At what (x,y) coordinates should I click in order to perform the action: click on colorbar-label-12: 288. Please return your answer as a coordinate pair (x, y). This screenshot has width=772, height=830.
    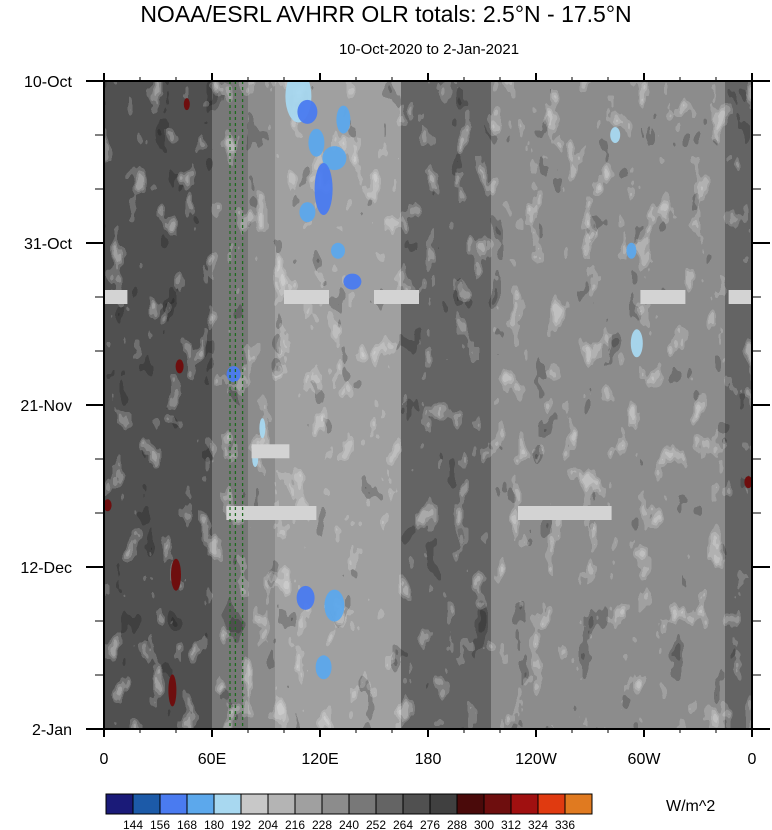
    Looking at the image, I should click on (457, 824).